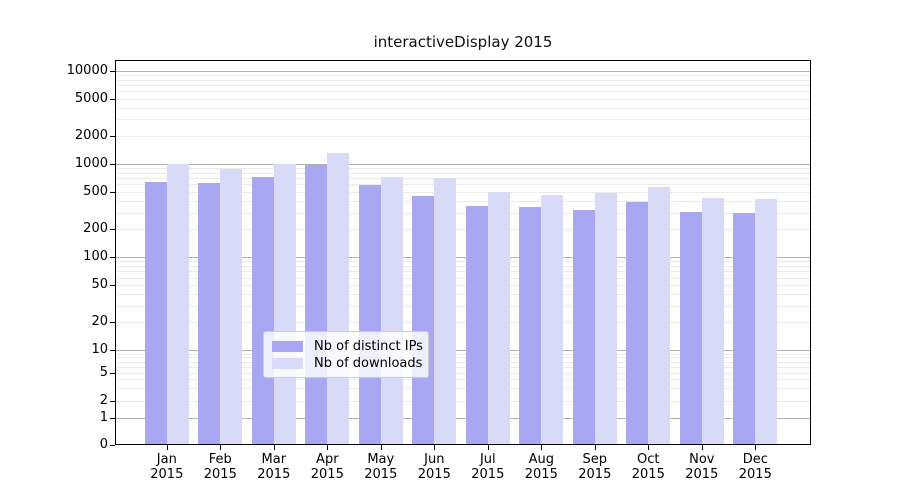  I want to click on x-tick-label: Sep 2015, so click(595, 467).